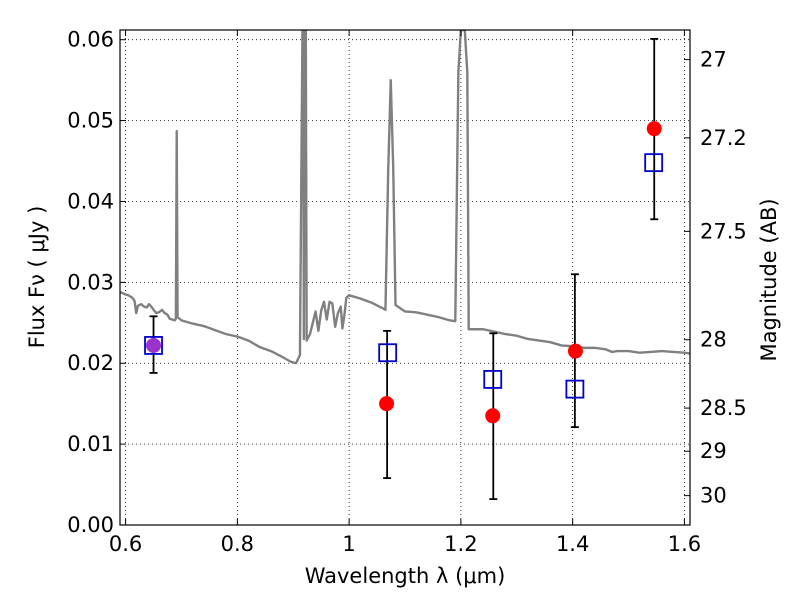 Image resolution: width=800 pixels, height=600 pixels. Describe the element at coordinates (237, 544) in the screenshot. I see `x-tick-label: 0.8` at that location.